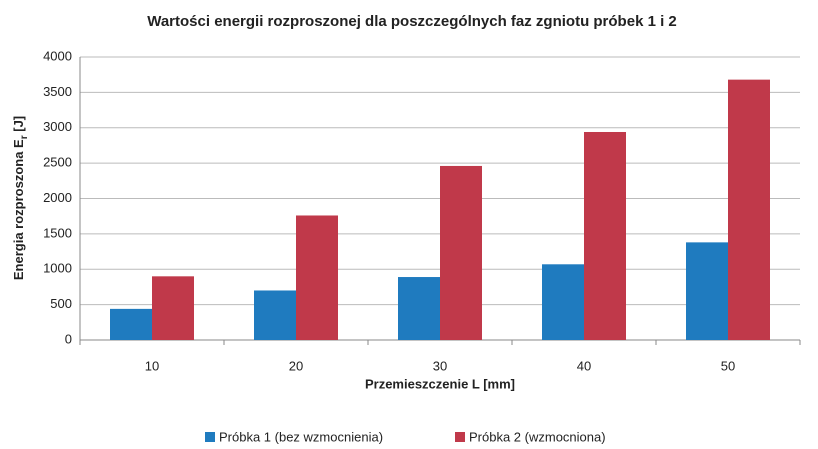 The image size is (818, 449). I want to click on legend-label: Próbka 1 (bez wzmocnienia), so click(301, 436).